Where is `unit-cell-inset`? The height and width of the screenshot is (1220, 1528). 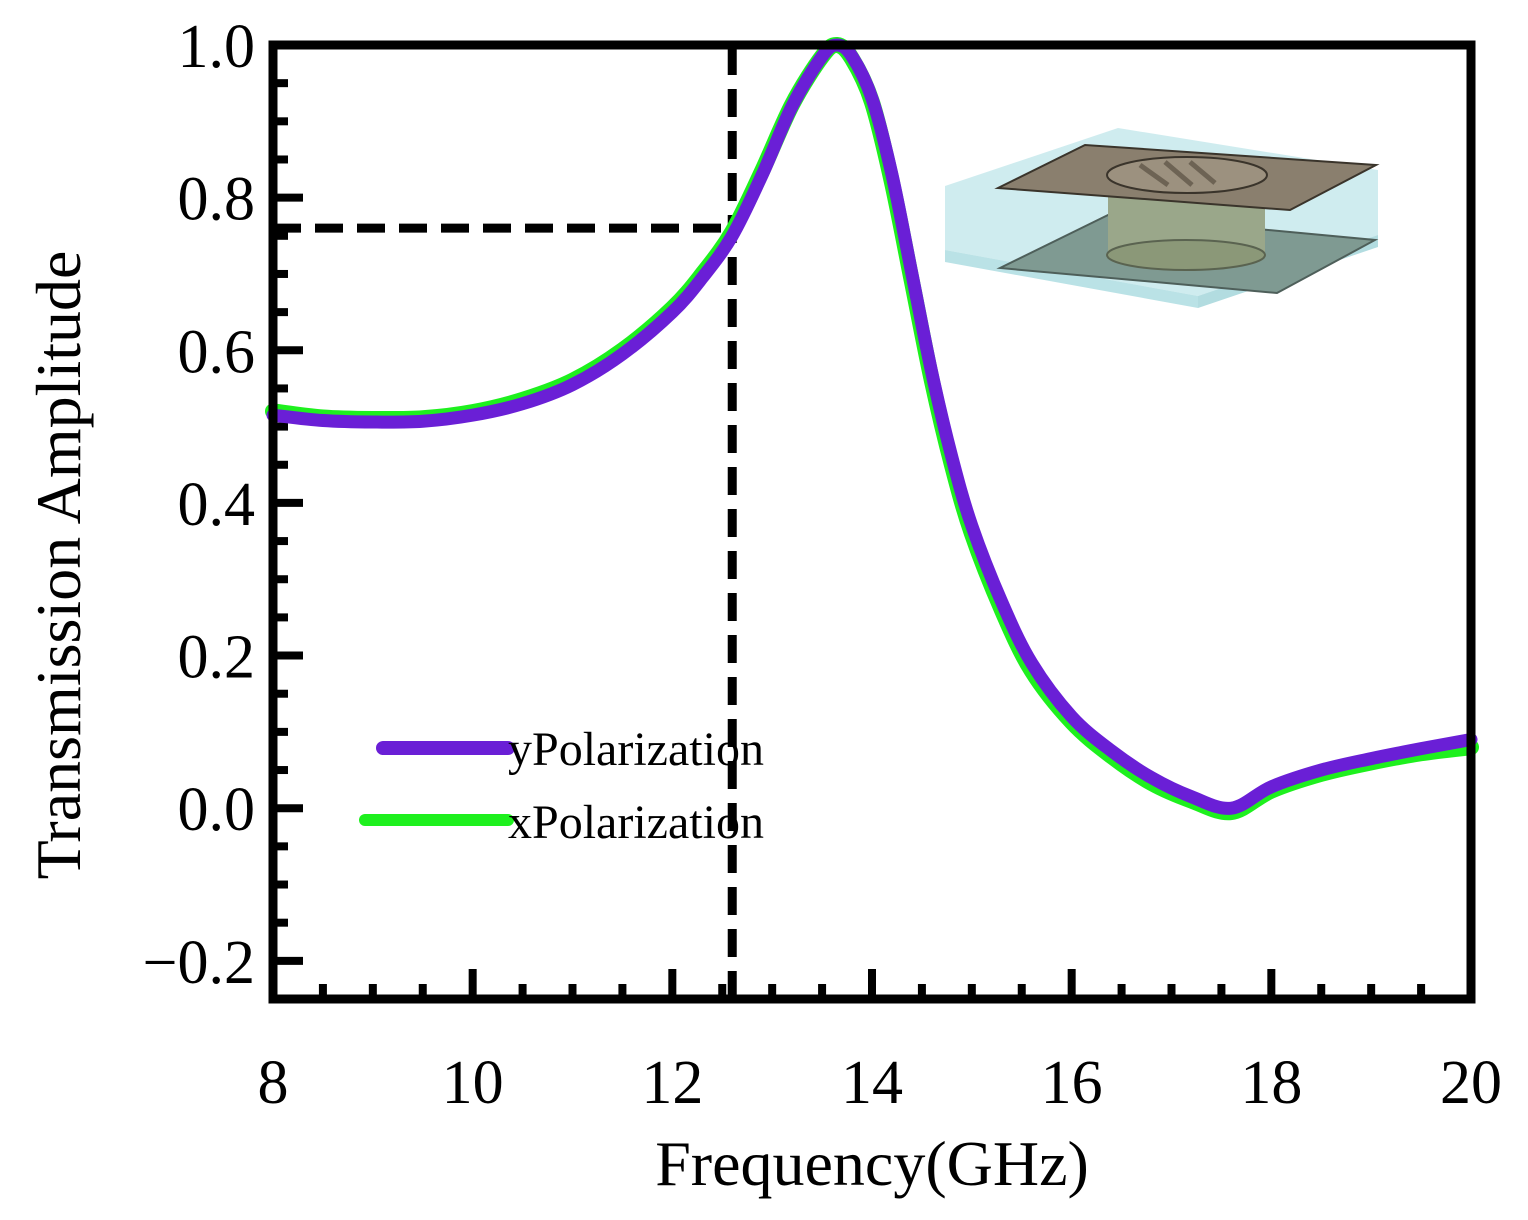
unit-cell-inset is located at coordinates (1162, 218).